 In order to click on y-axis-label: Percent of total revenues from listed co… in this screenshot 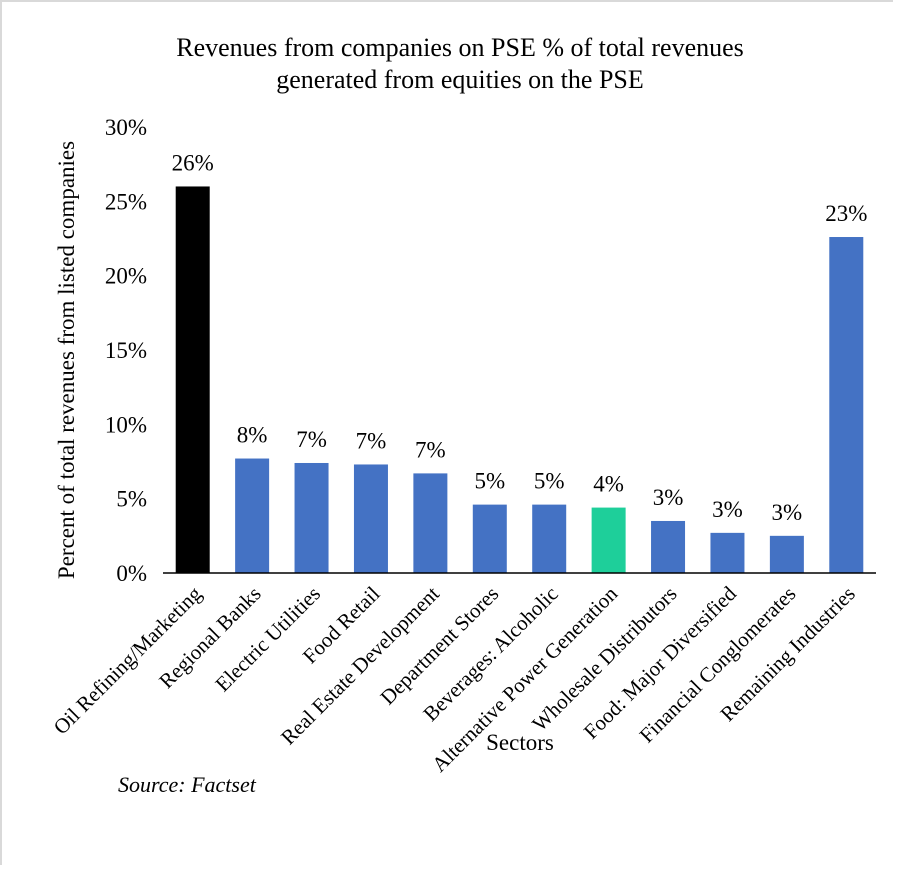, I will do `click(66, 360)`.